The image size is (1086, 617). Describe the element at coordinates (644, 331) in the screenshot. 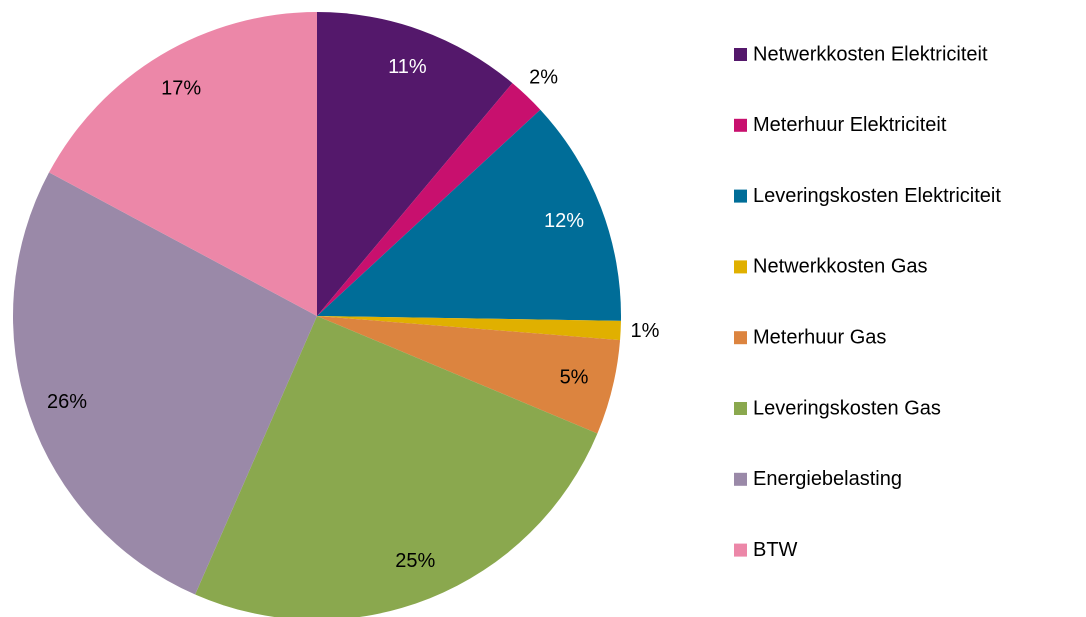

I see `data-label: 1%` at that location.